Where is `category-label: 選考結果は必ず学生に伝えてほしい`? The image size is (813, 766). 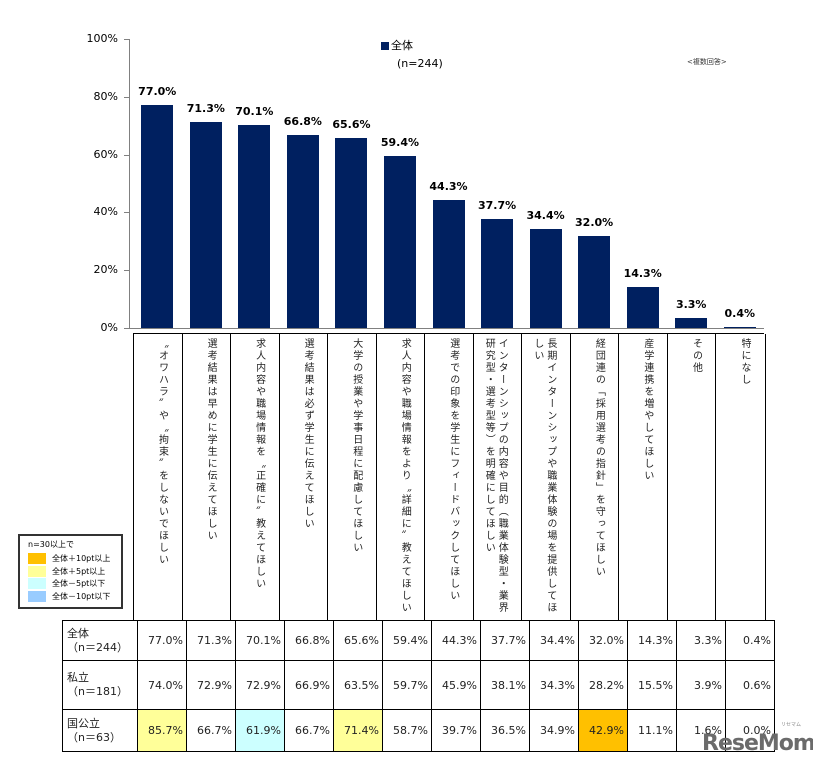 category-label: 選考結果は必ず学生に伝えてほしい is located at coordinates (308, 434).